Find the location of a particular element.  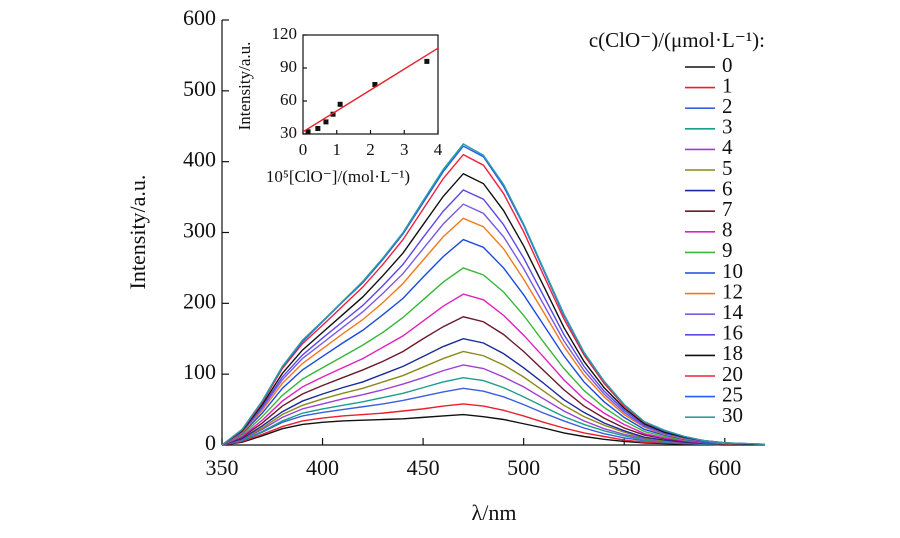

y-tick-label: 60 is located at coordinates (288, 99).